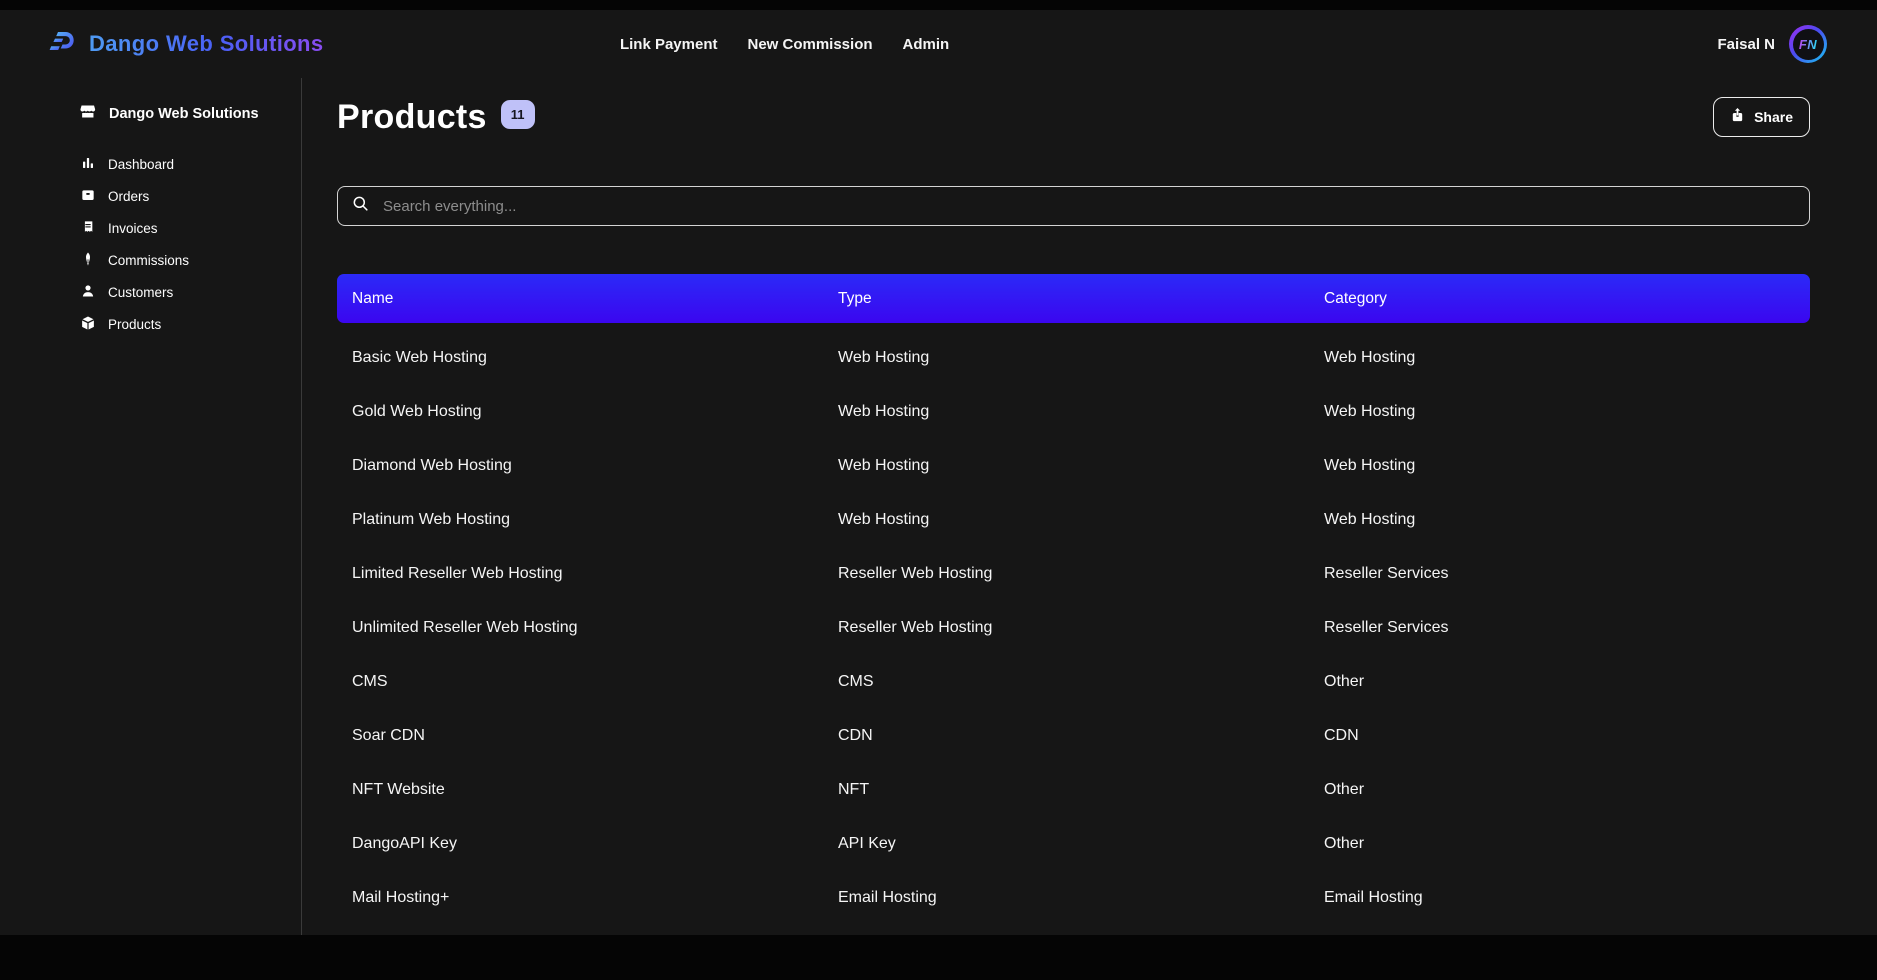  Describe the element at coordinates (1773, 117) in the screenshot. I see `share-button-label: Share` at that location.